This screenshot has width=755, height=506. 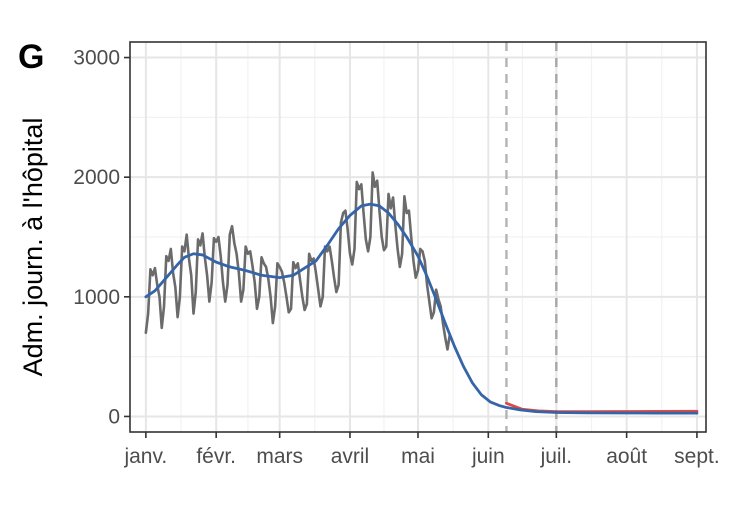 What do you see at coordinates (33, 247) in the screenshot?
I see `y-axis-title: Adm. journ. à l'hôpital` at bounding box center [33, 247].